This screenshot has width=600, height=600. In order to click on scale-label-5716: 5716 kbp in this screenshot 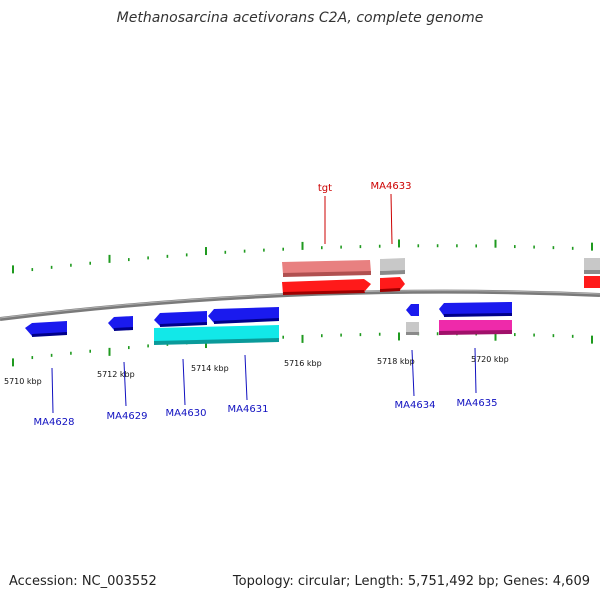, I will do `click(303, 363)`.